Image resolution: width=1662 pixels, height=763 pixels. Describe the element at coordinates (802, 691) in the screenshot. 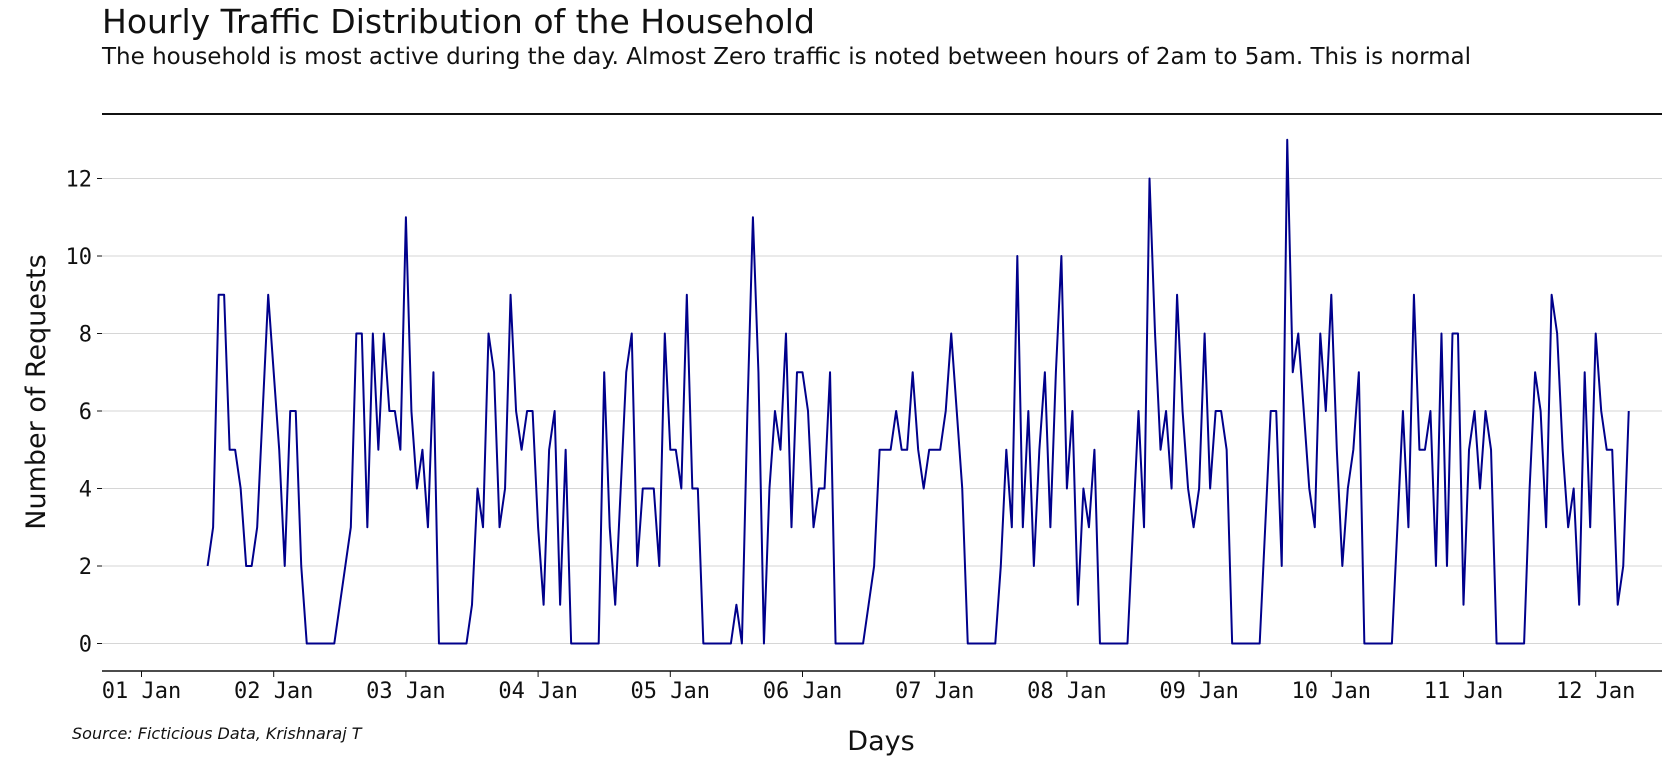

I see `x-tick-label: 06 Jan` at that location.